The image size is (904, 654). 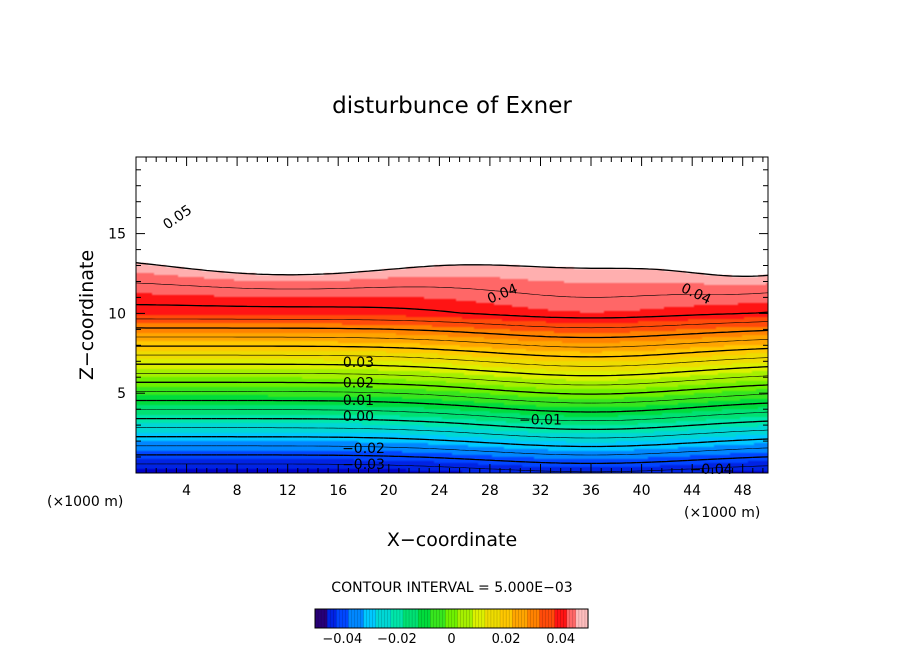 I want to click on colorbar-tick-label: −0.04, so click(x=342, y=639).